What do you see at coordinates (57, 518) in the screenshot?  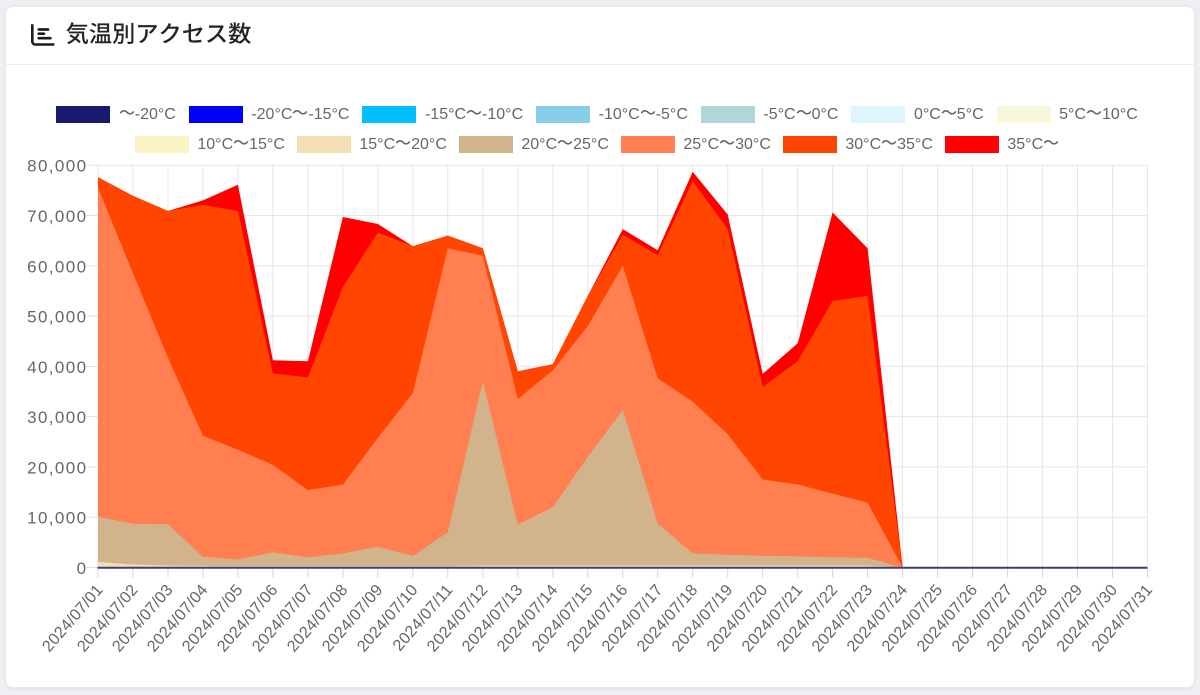 I see `svg-text: 10,000` at bounding box center [57, 518].